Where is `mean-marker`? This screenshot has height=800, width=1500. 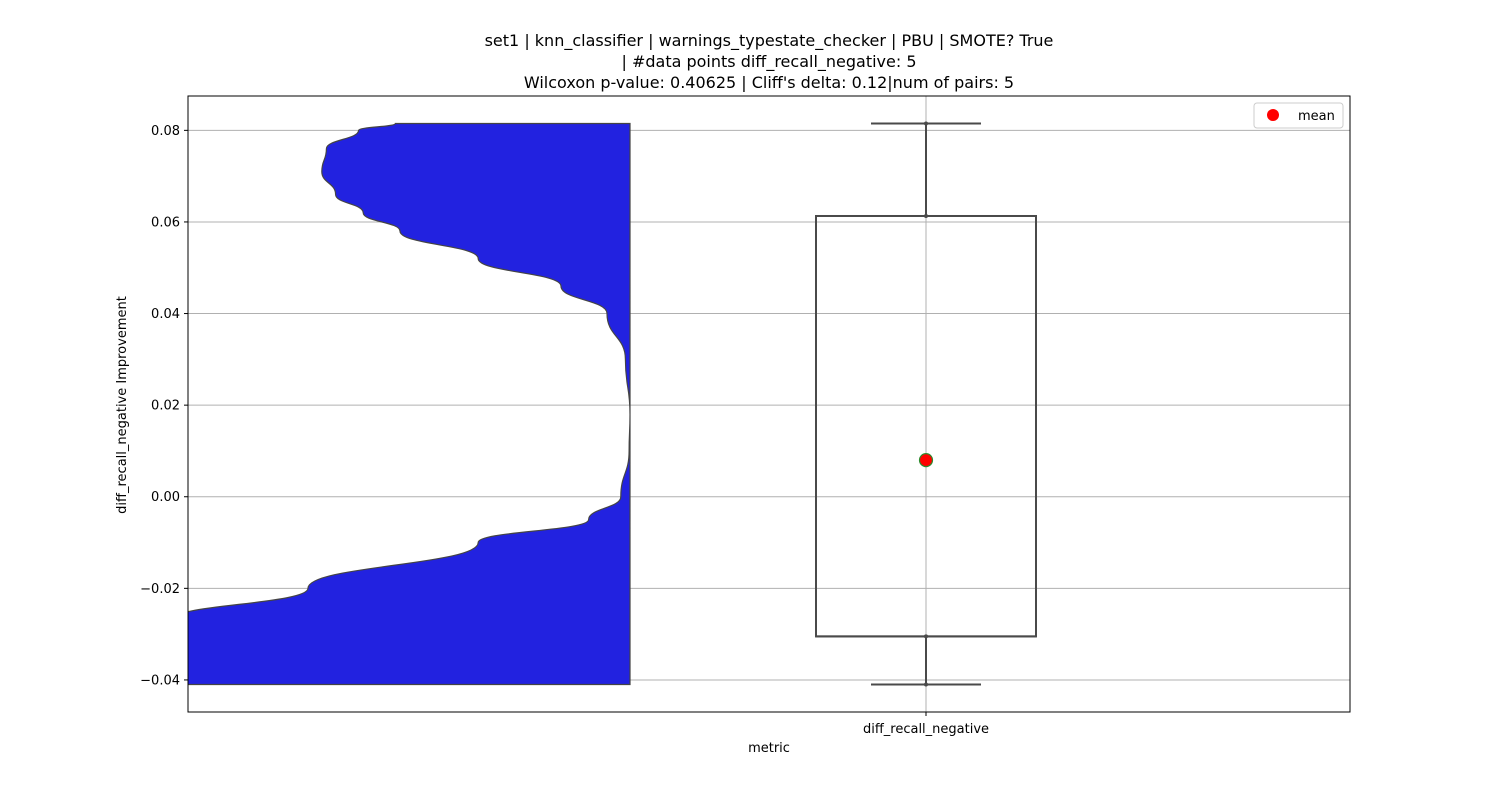
mean-marker is located at coordinates (926, 460).